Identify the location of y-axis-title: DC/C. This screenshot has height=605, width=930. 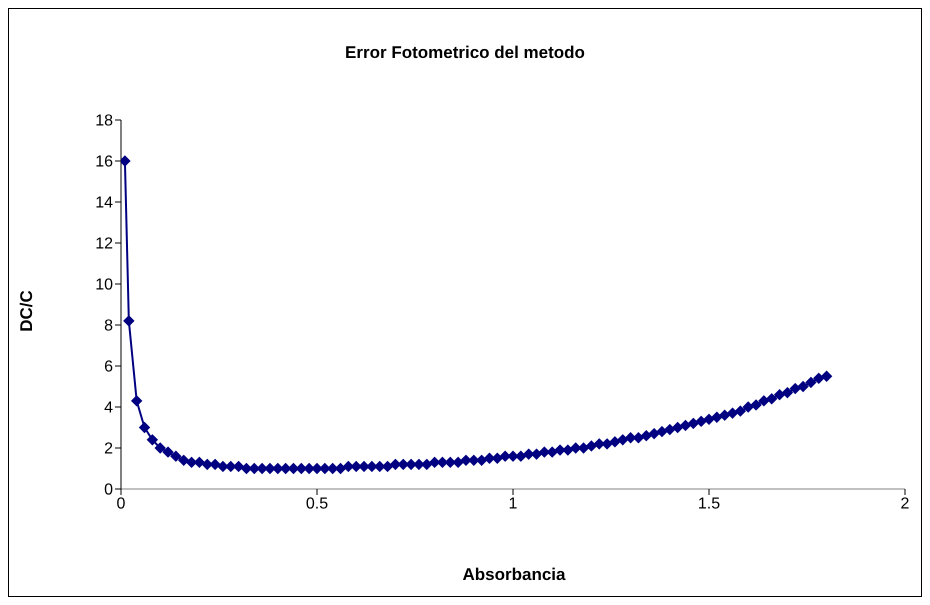
(27, 311).